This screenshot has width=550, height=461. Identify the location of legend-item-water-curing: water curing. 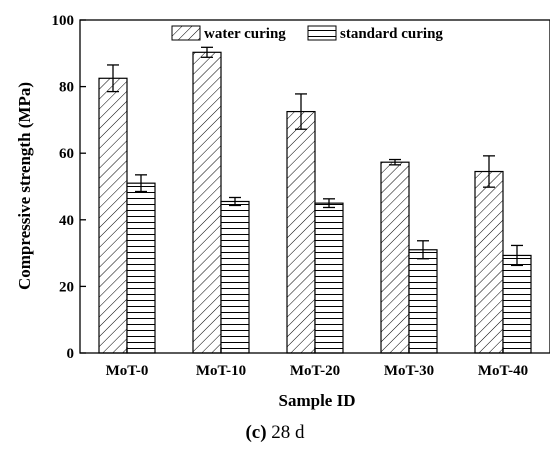
(229, 34).